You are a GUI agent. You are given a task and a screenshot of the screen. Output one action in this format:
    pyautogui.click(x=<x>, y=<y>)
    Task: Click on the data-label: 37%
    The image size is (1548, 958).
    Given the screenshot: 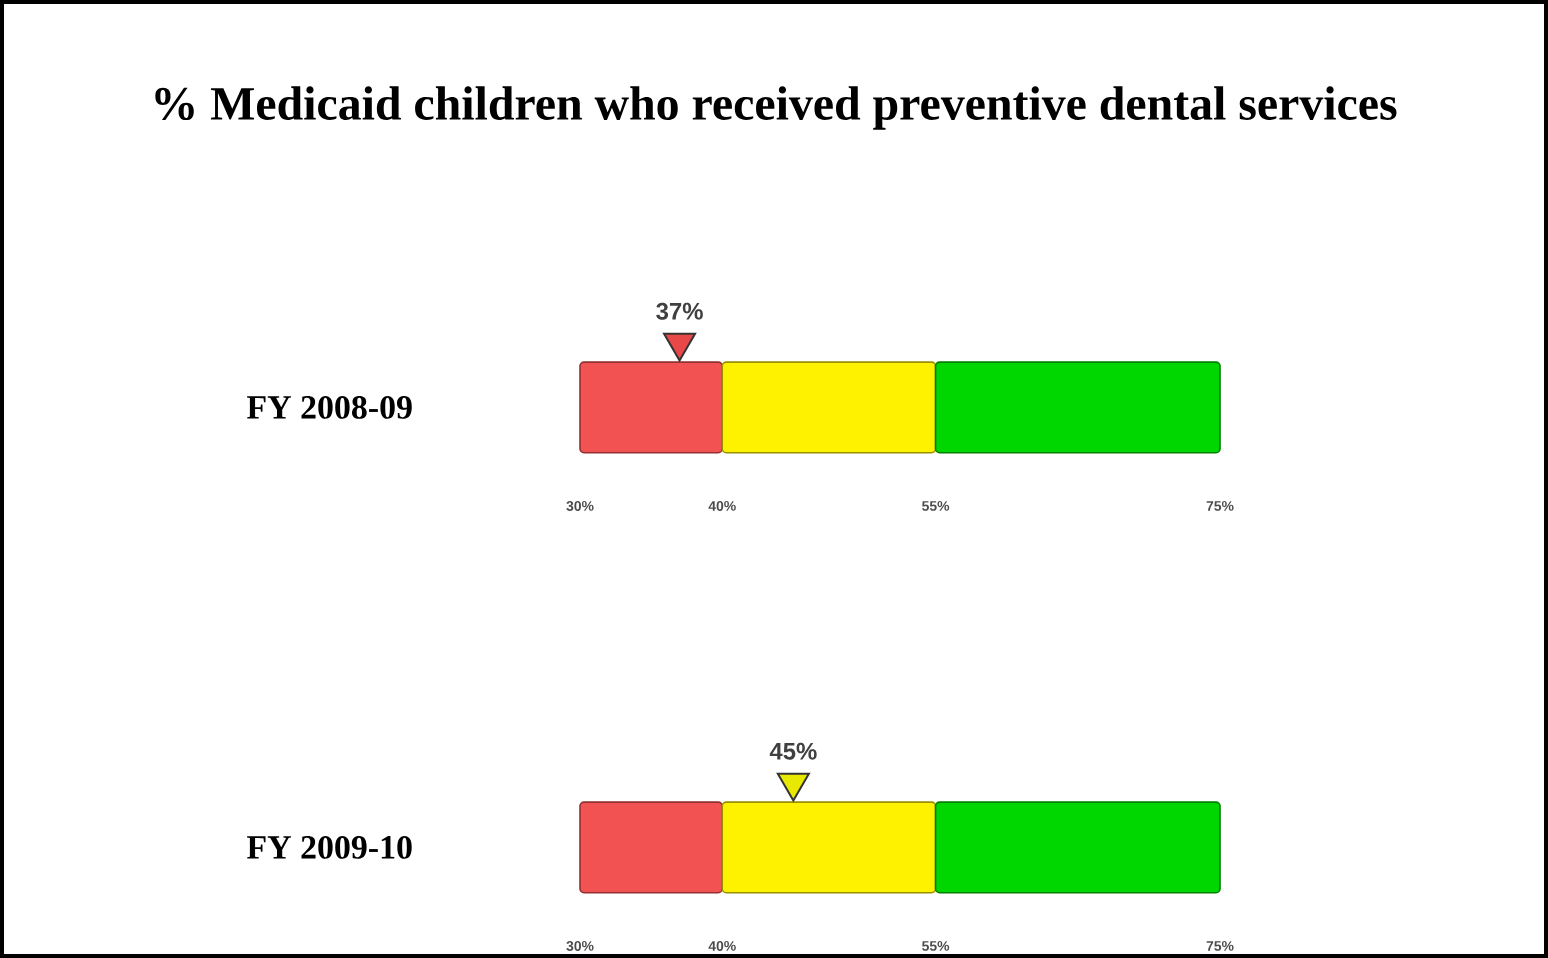 What is the action you would take?
    pyautogui.click(x=679, y=311)
    